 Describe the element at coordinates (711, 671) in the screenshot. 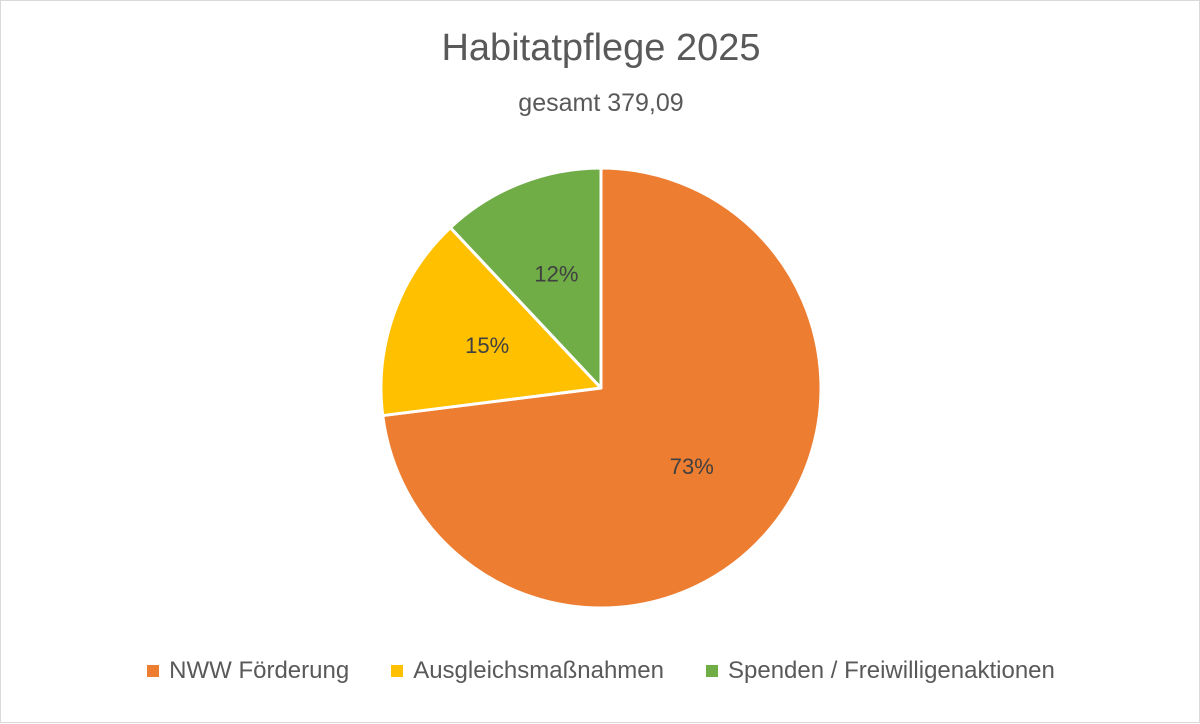

I see `legend-swatch-spenden` at that location.